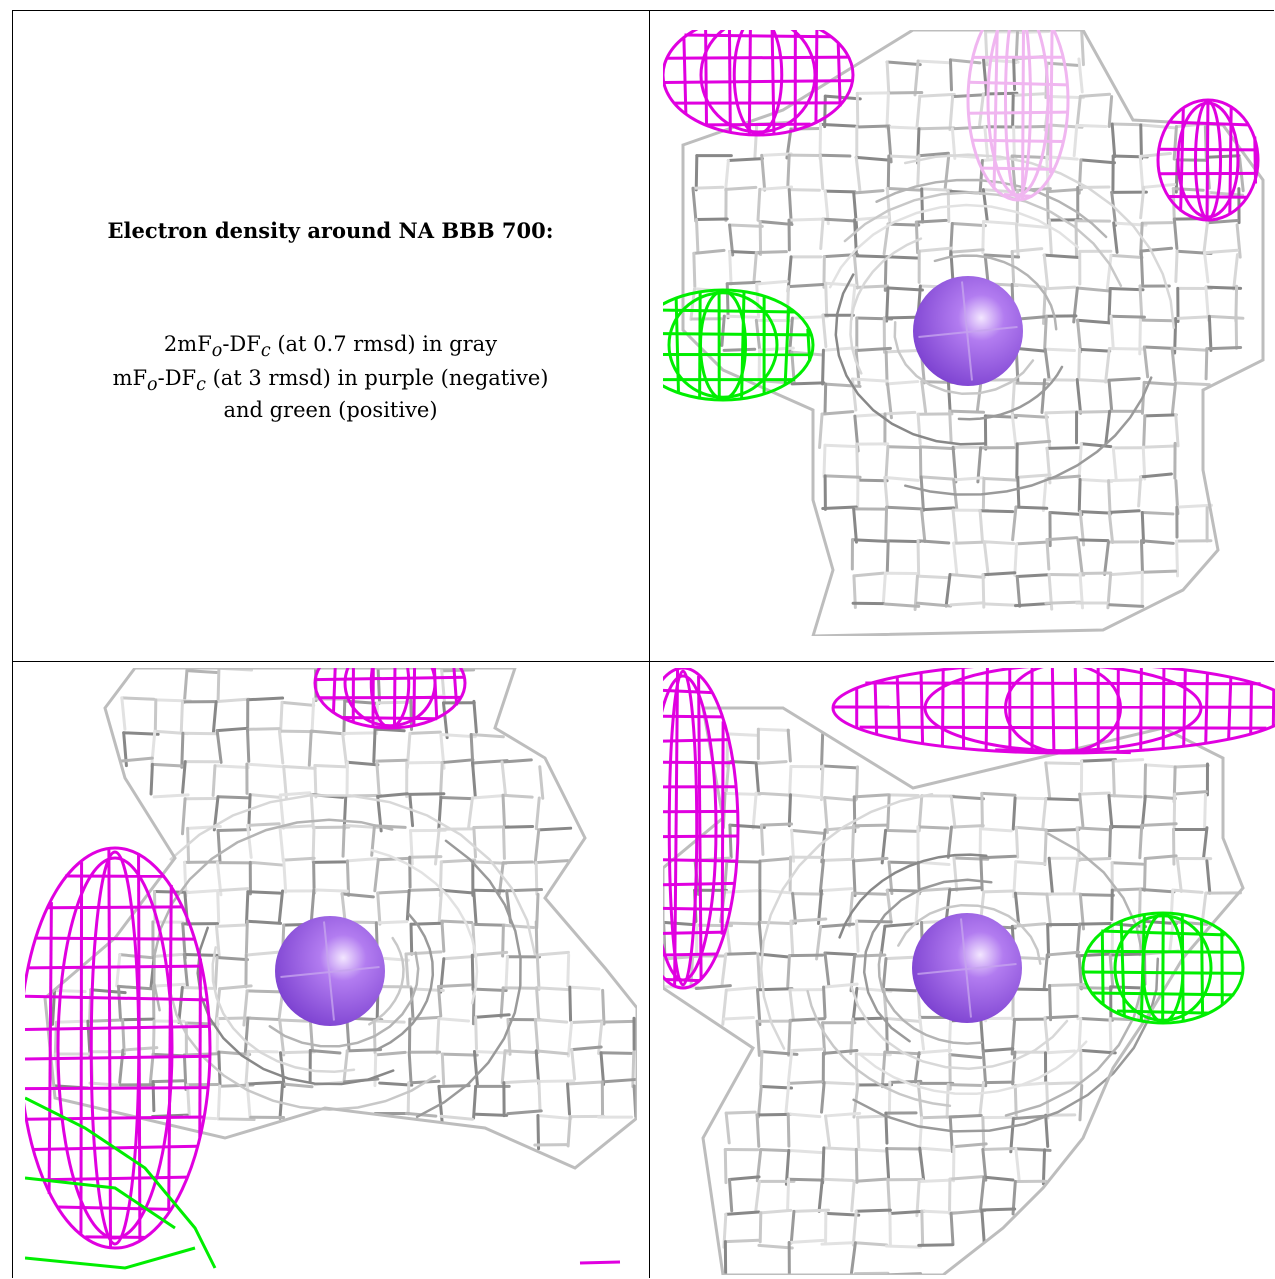 This screenshot has height=1279, width=1275. Describe the element at coordinates (643, 661) in the screenshot. I see `row-divider` at that location.